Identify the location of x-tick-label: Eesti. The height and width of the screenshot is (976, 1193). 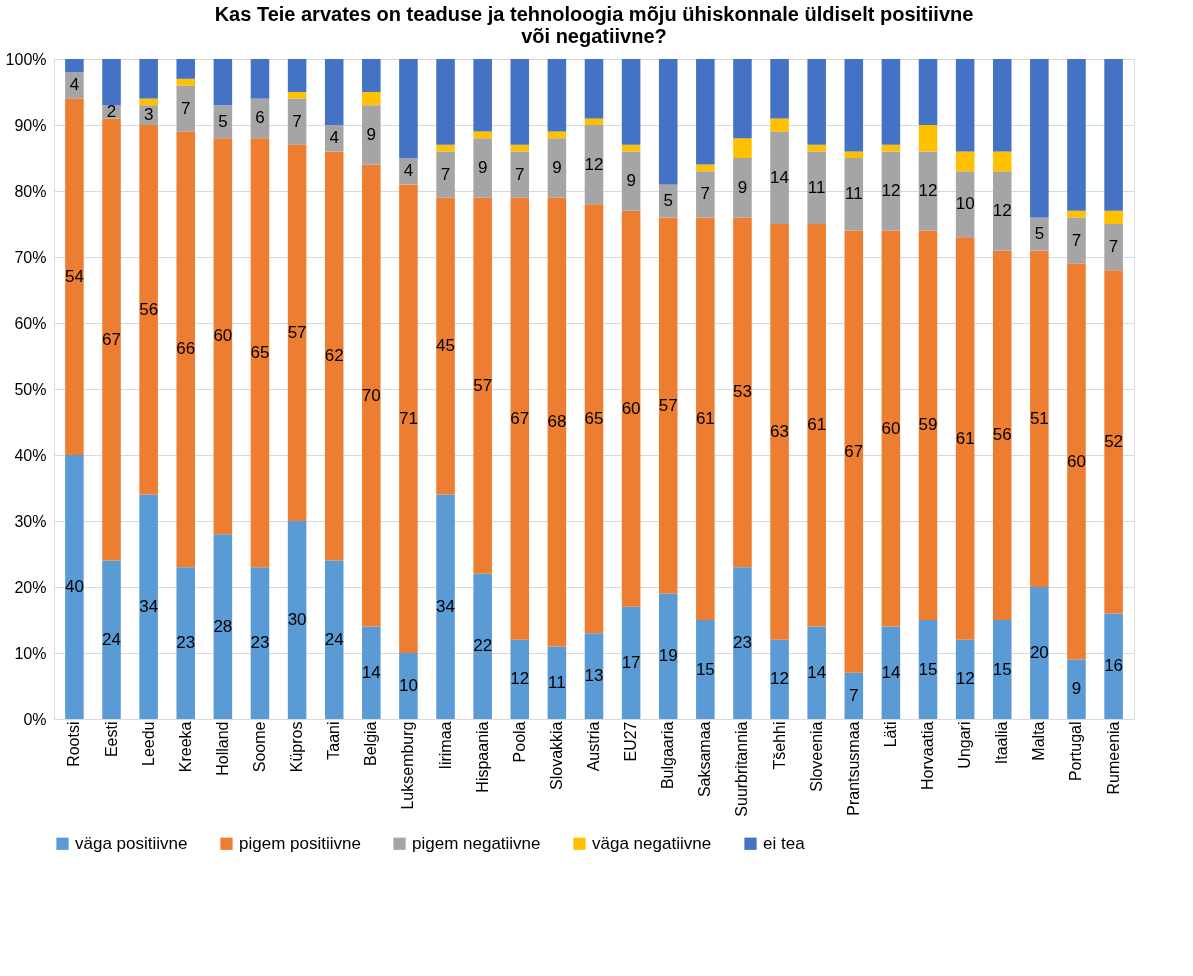
(111, 739).